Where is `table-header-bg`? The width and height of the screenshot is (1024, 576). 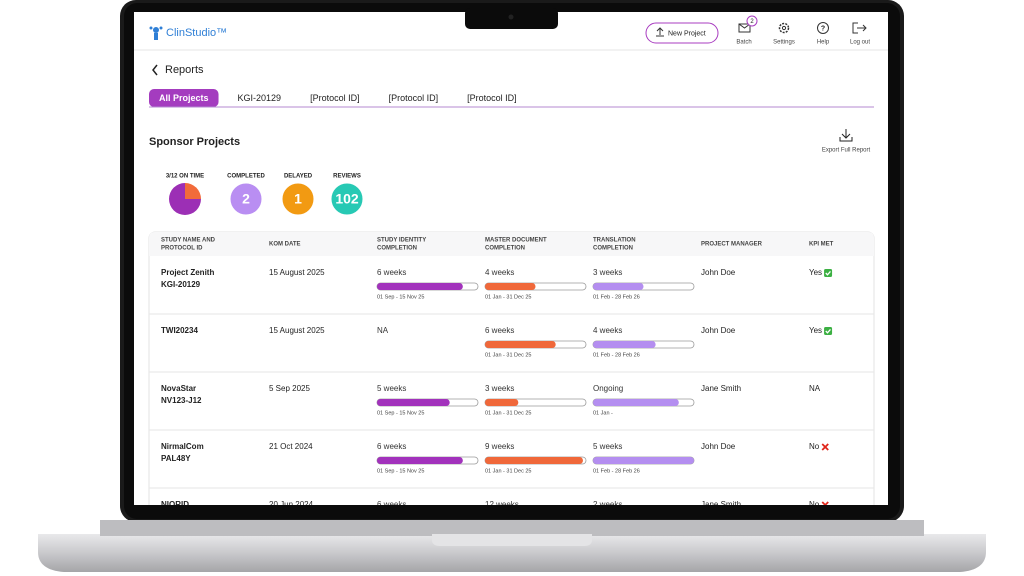 table-header-bg is located at coordinates (511, 244).